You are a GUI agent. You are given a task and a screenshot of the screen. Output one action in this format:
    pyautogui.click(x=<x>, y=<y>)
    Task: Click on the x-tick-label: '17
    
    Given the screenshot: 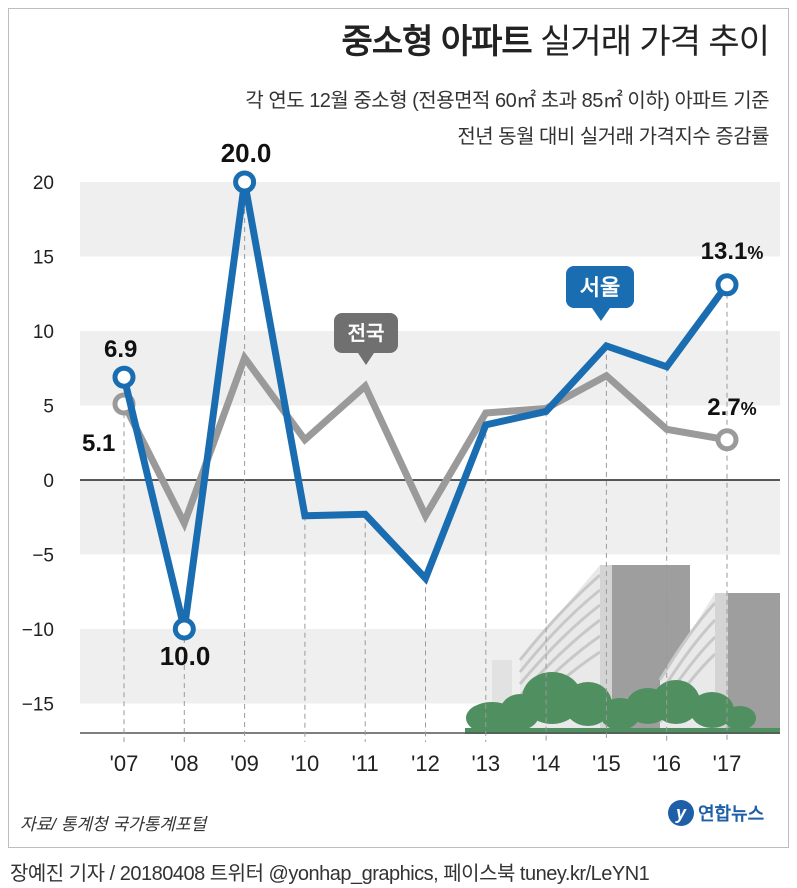 What is the action you would take?
    pyautogui.click(x=727, y=763)
    